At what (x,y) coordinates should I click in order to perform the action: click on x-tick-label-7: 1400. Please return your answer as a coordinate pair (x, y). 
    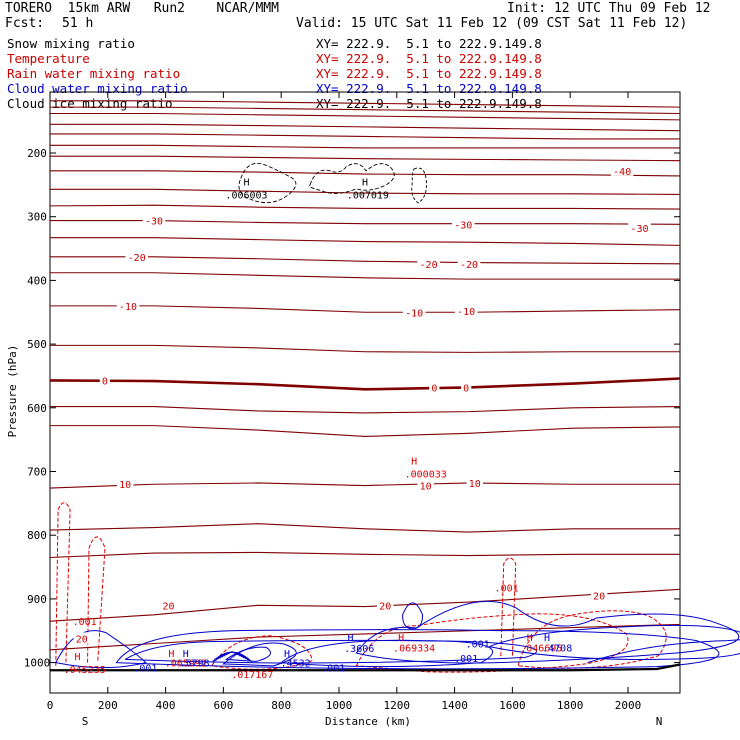
    Looking at the image, I should click on (454, 705).